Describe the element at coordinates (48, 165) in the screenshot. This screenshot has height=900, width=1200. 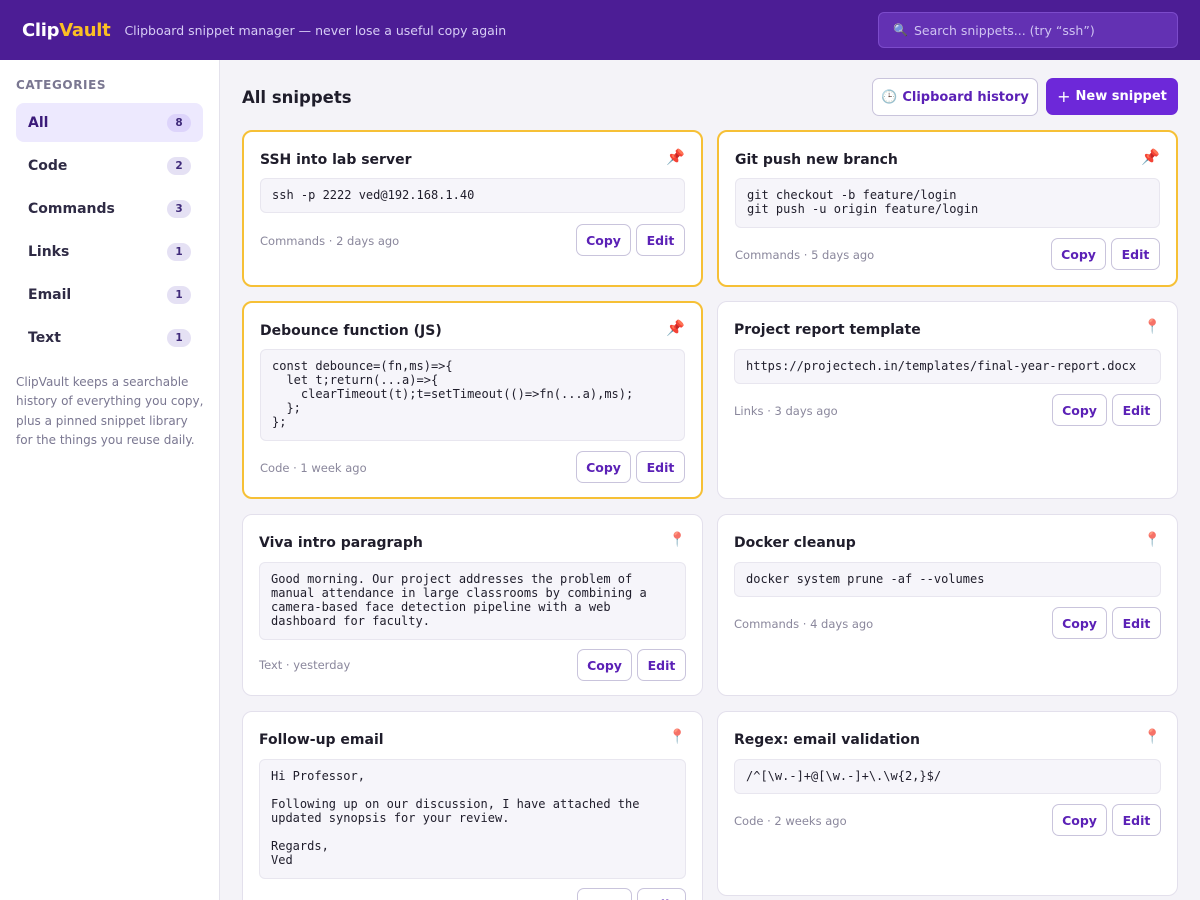
I see `category-label: Code` at that location.